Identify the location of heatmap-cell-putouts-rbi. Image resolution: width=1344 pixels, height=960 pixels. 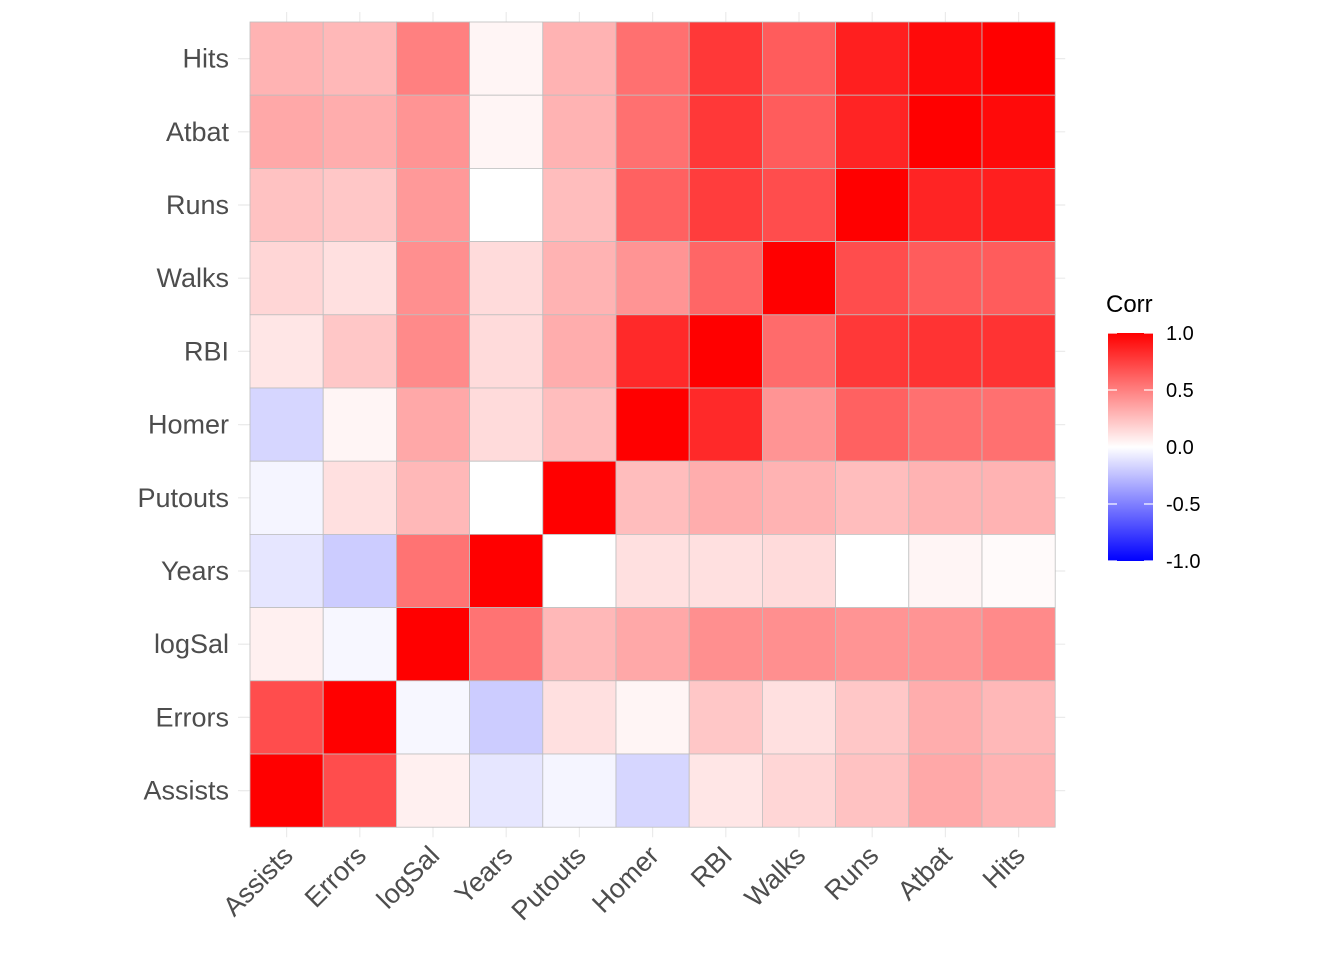
(725, 497).